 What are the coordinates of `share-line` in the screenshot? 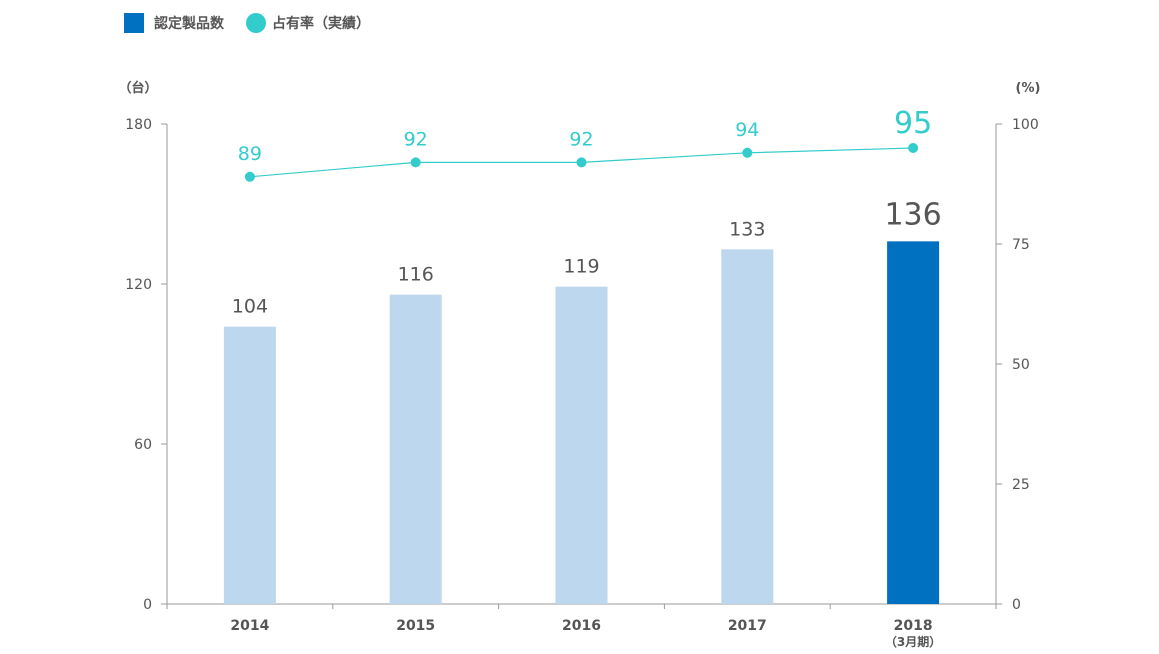 It's located at (581, 162).